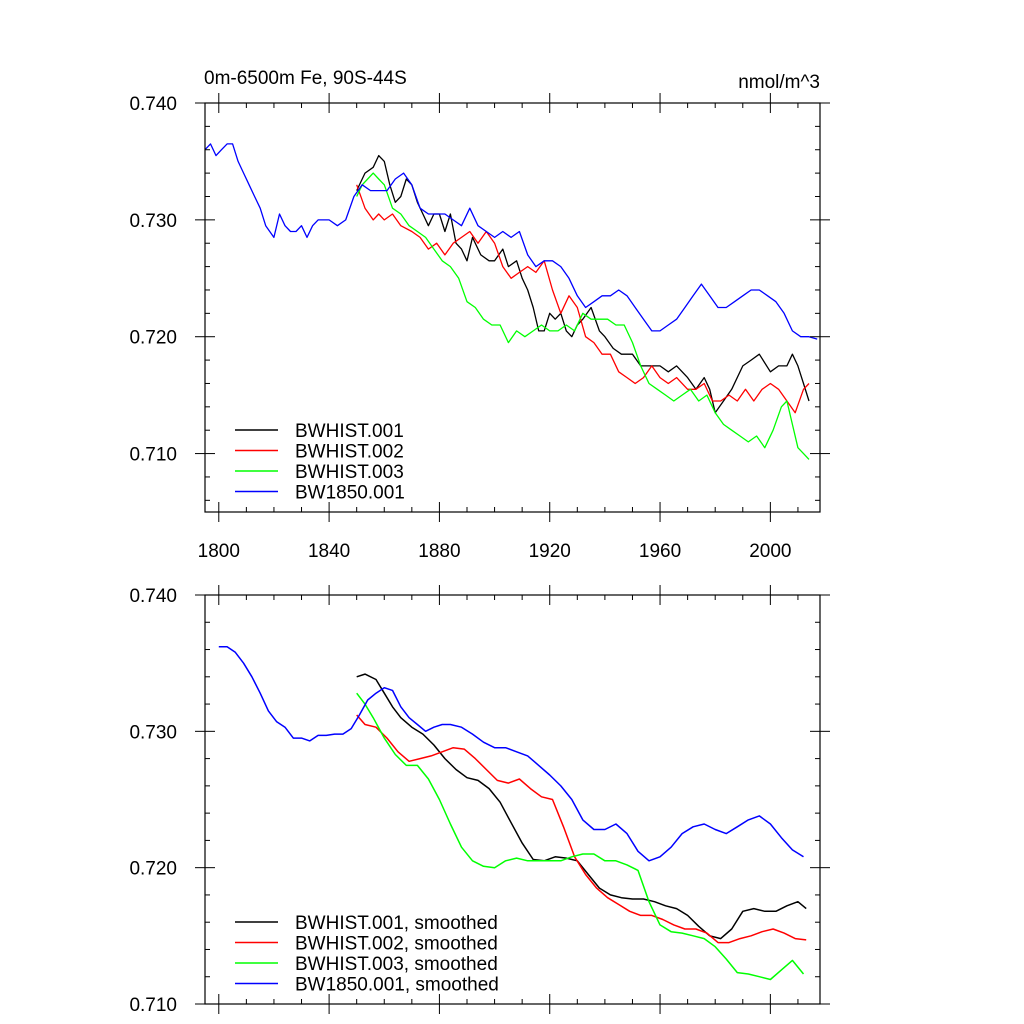 This screenshot has height=1024, width=1024. Describe the element at coordinates (349, 452) in the screenshot. I see `legend-label-2: BWHIST.002` at that location.